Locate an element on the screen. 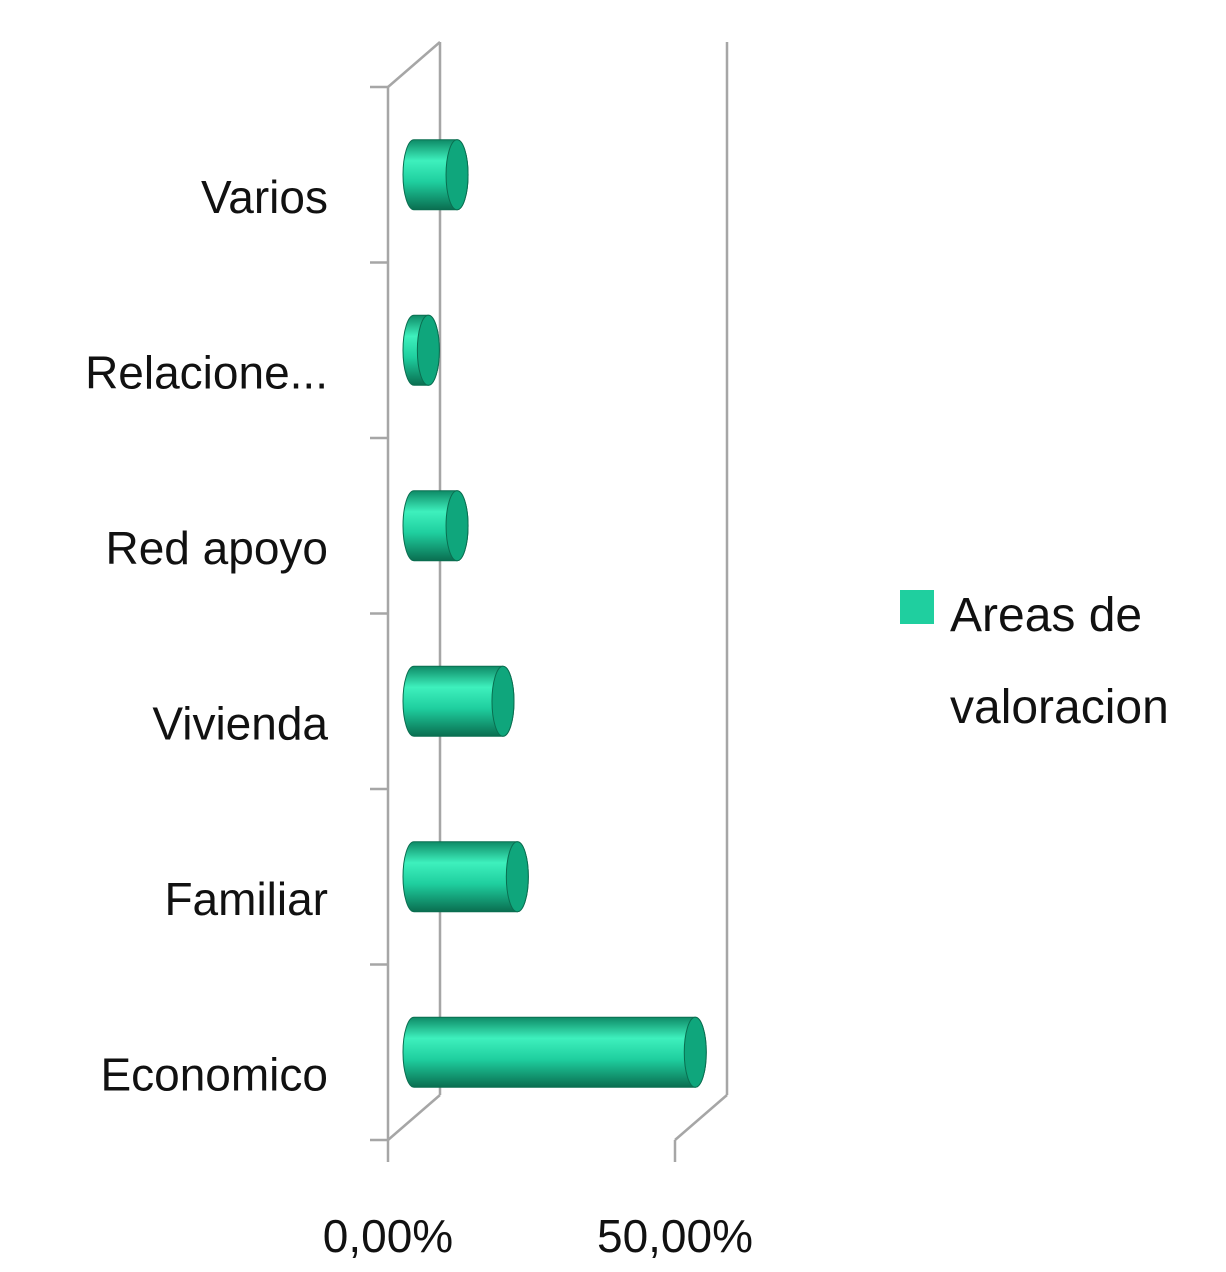 This screenshot has height=1272, width=1226. y-tick-label: Varios is located at coordinates (264, 197).